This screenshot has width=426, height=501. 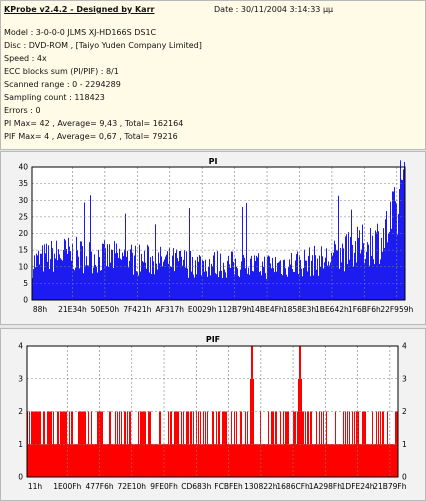 I want to click on pif-chart-title: PIF, so click(x=213, y=339).